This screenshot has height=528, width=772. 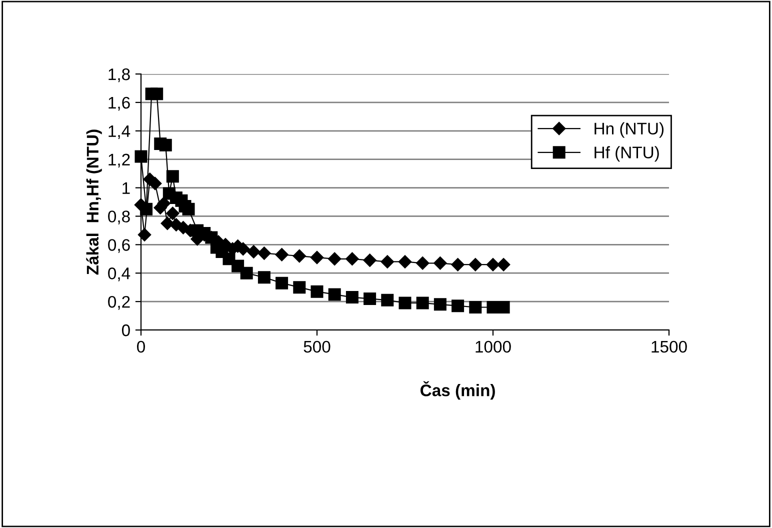 I want to click on y-tick-label: 0,4, so click(x=119, y=275).